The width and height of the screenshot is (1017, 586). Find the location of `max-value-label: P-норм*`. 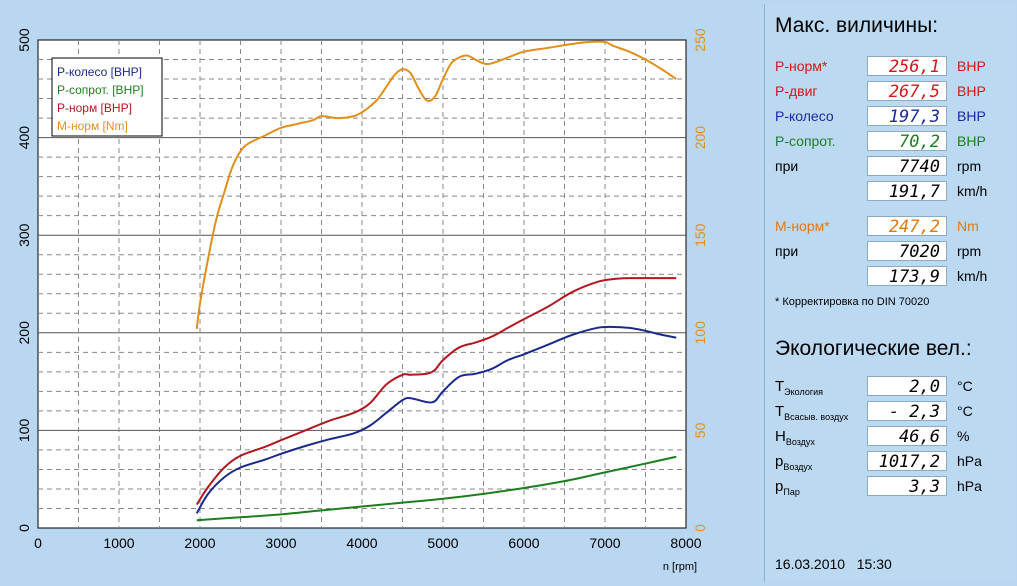

max-value-label: P-норм* is located at coordinates (801, 66).